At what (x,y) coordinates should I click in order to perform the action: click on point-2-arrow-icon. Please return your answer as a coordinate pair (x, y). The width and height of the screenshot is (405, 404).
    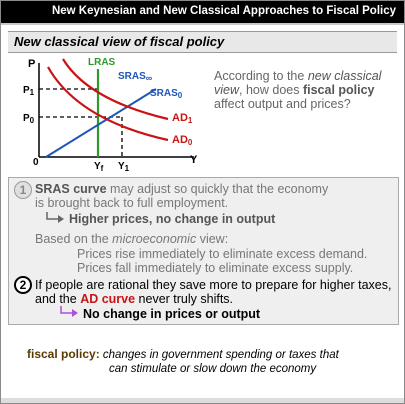
    Looking at the image, I should click on (69, 311).